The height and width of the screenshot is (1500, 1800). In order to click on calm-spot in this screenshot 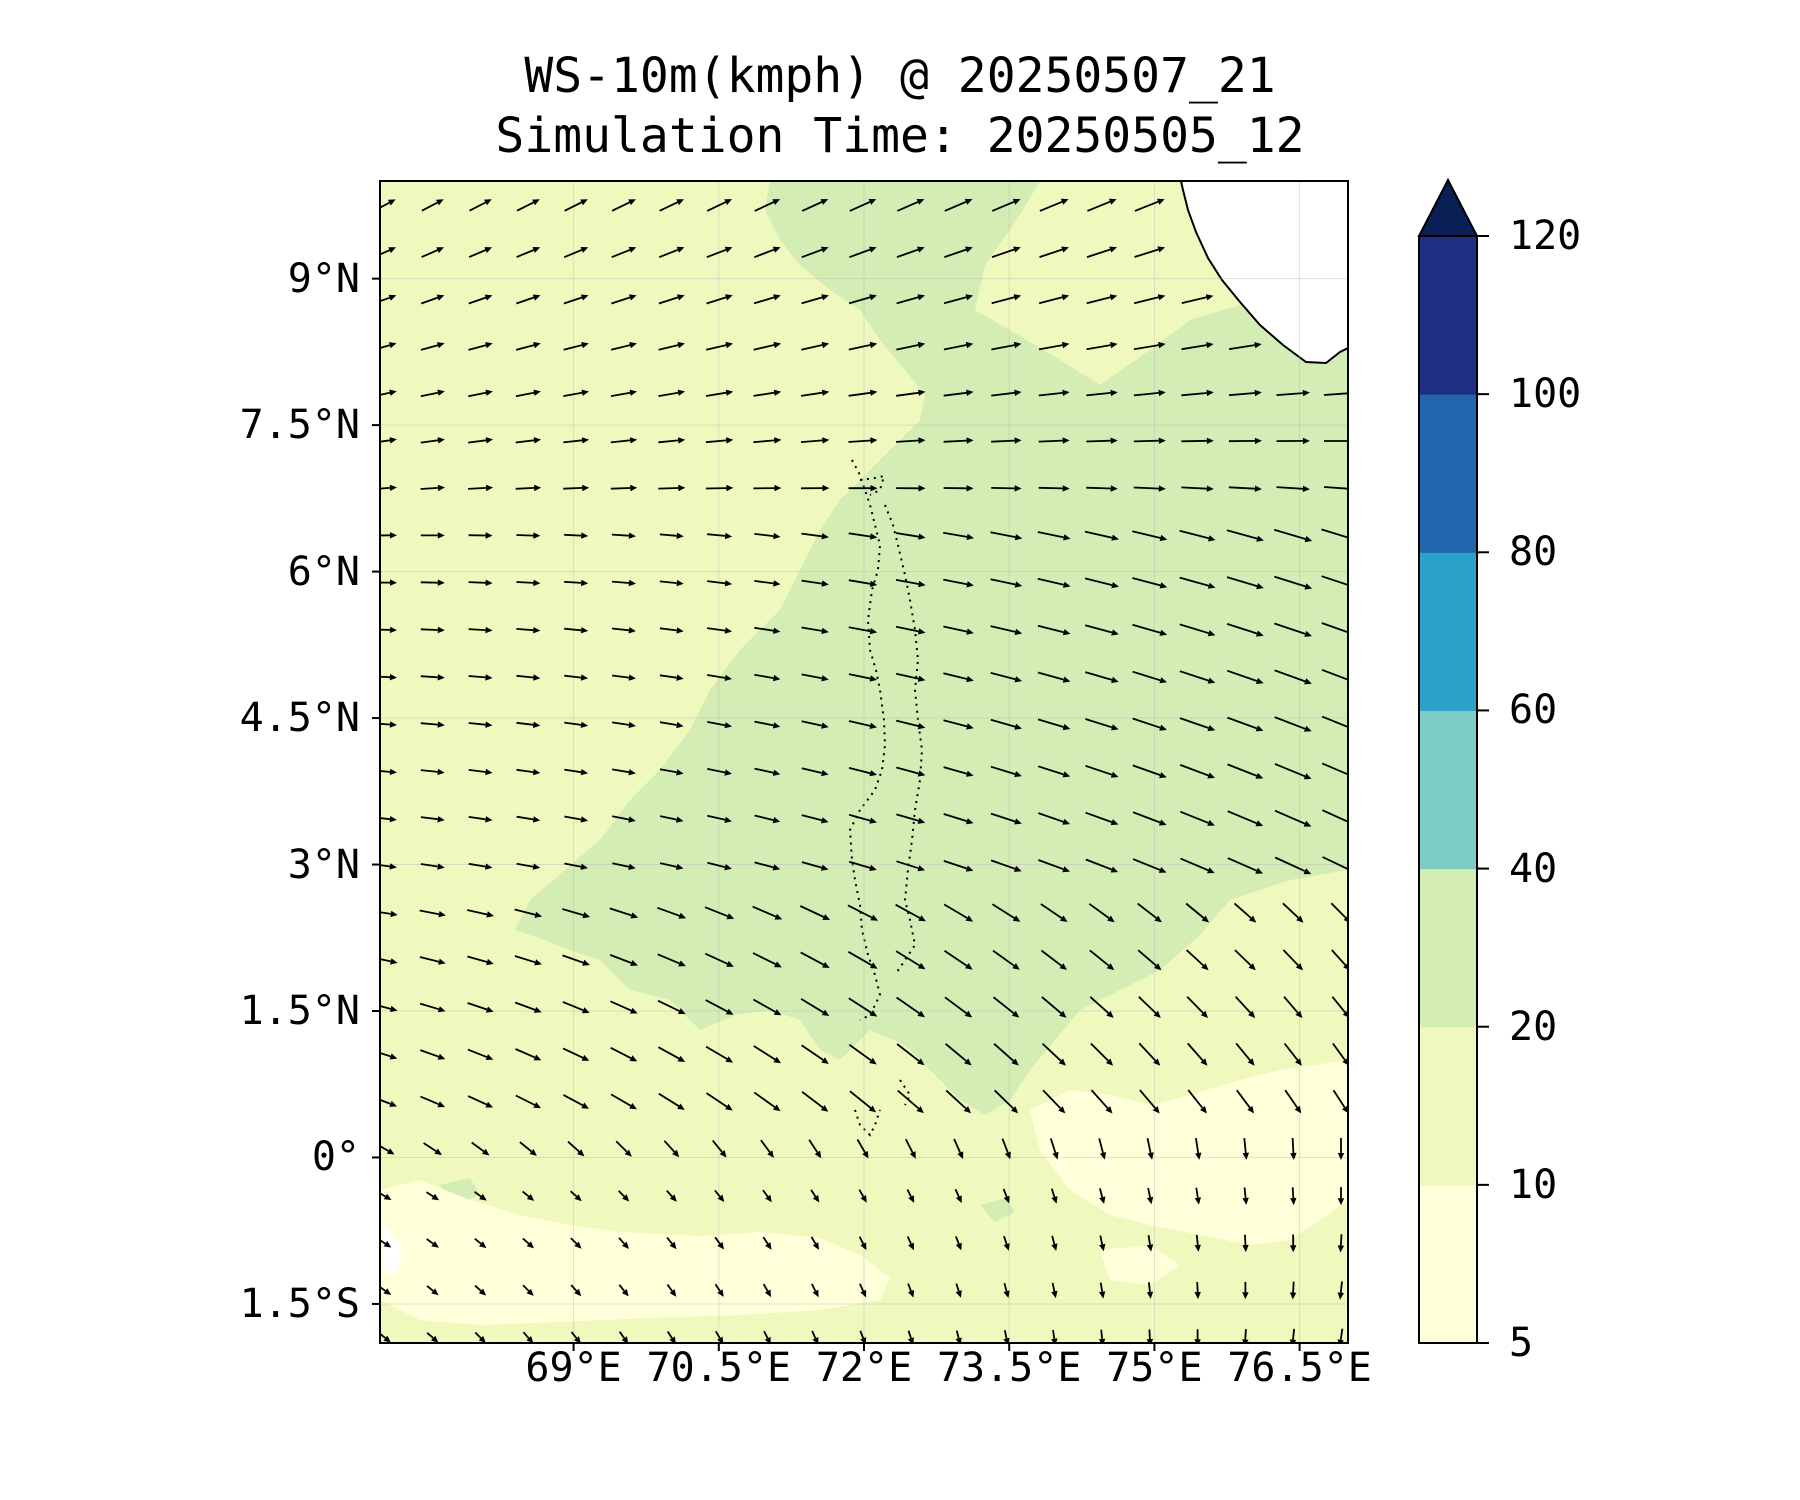, I will do `click(392, 1250)`.